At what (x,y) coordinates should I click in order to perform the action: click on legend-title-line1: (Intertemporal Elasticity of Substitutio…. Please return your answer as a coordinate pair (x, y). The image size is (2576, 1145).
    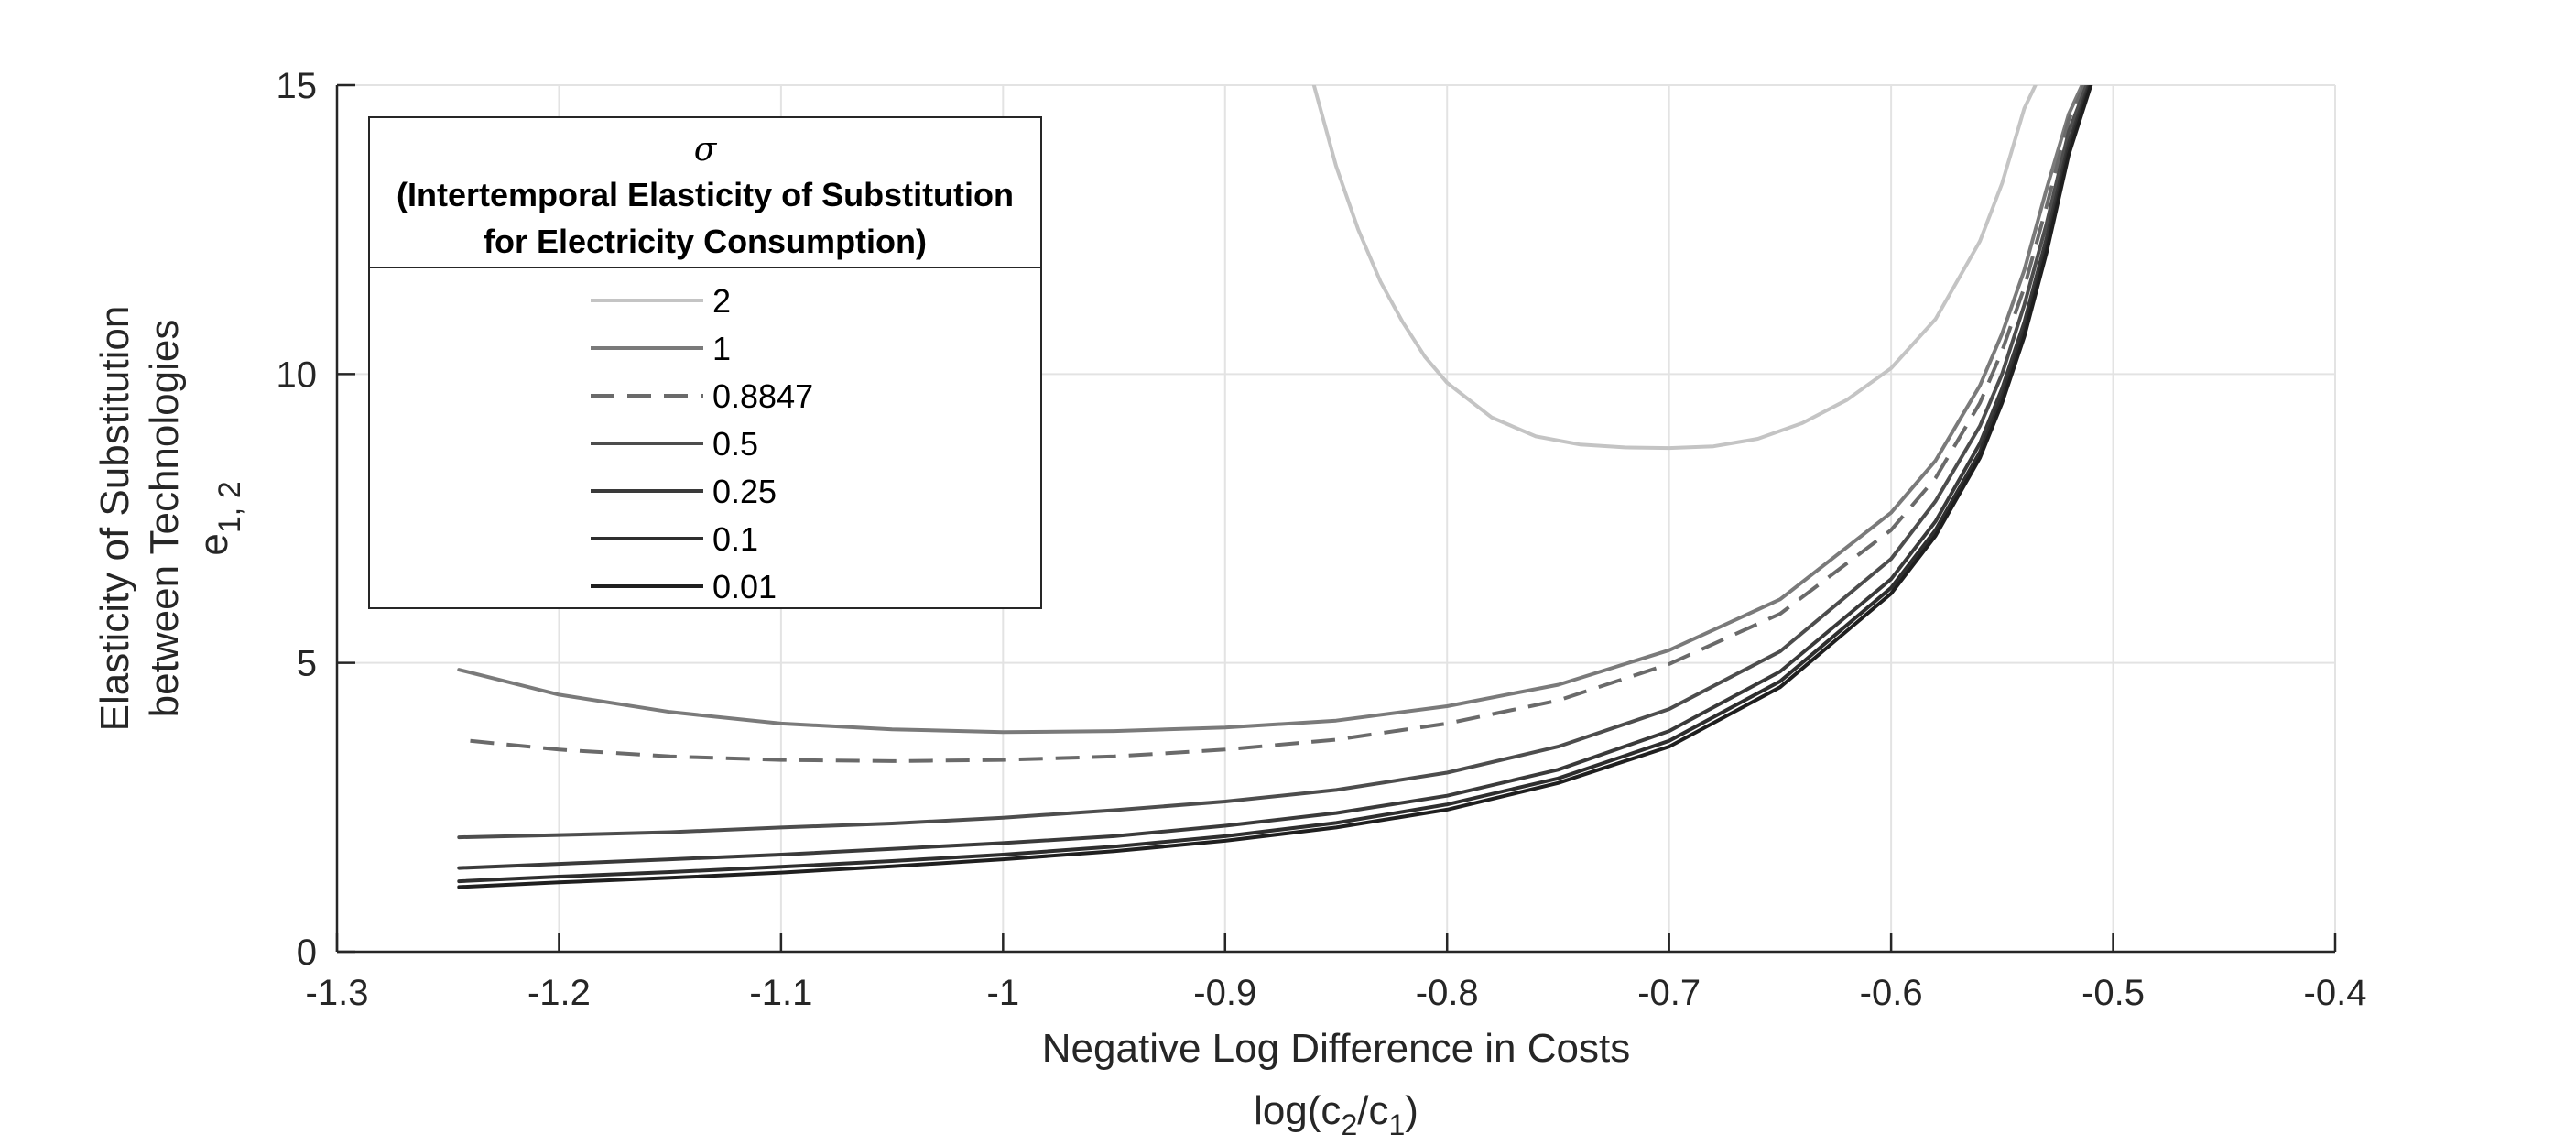
    Looking at the image, I should click on (705, 195).